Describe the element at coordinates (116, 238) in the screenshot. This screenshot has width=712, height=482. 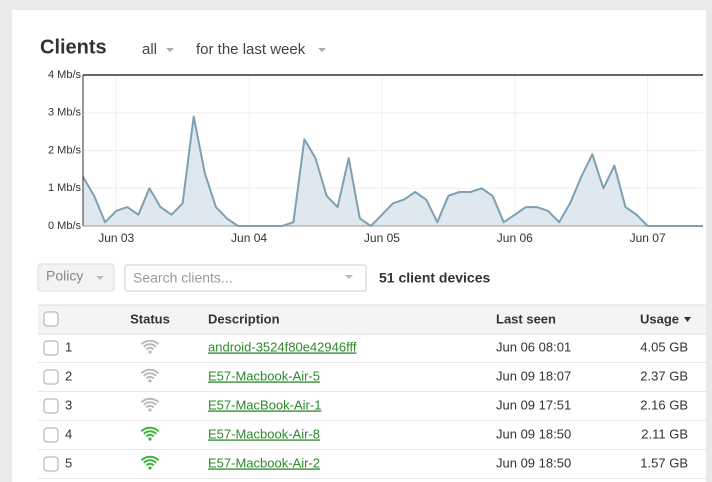
I see `x-tick-label: Jun 03` at that location.